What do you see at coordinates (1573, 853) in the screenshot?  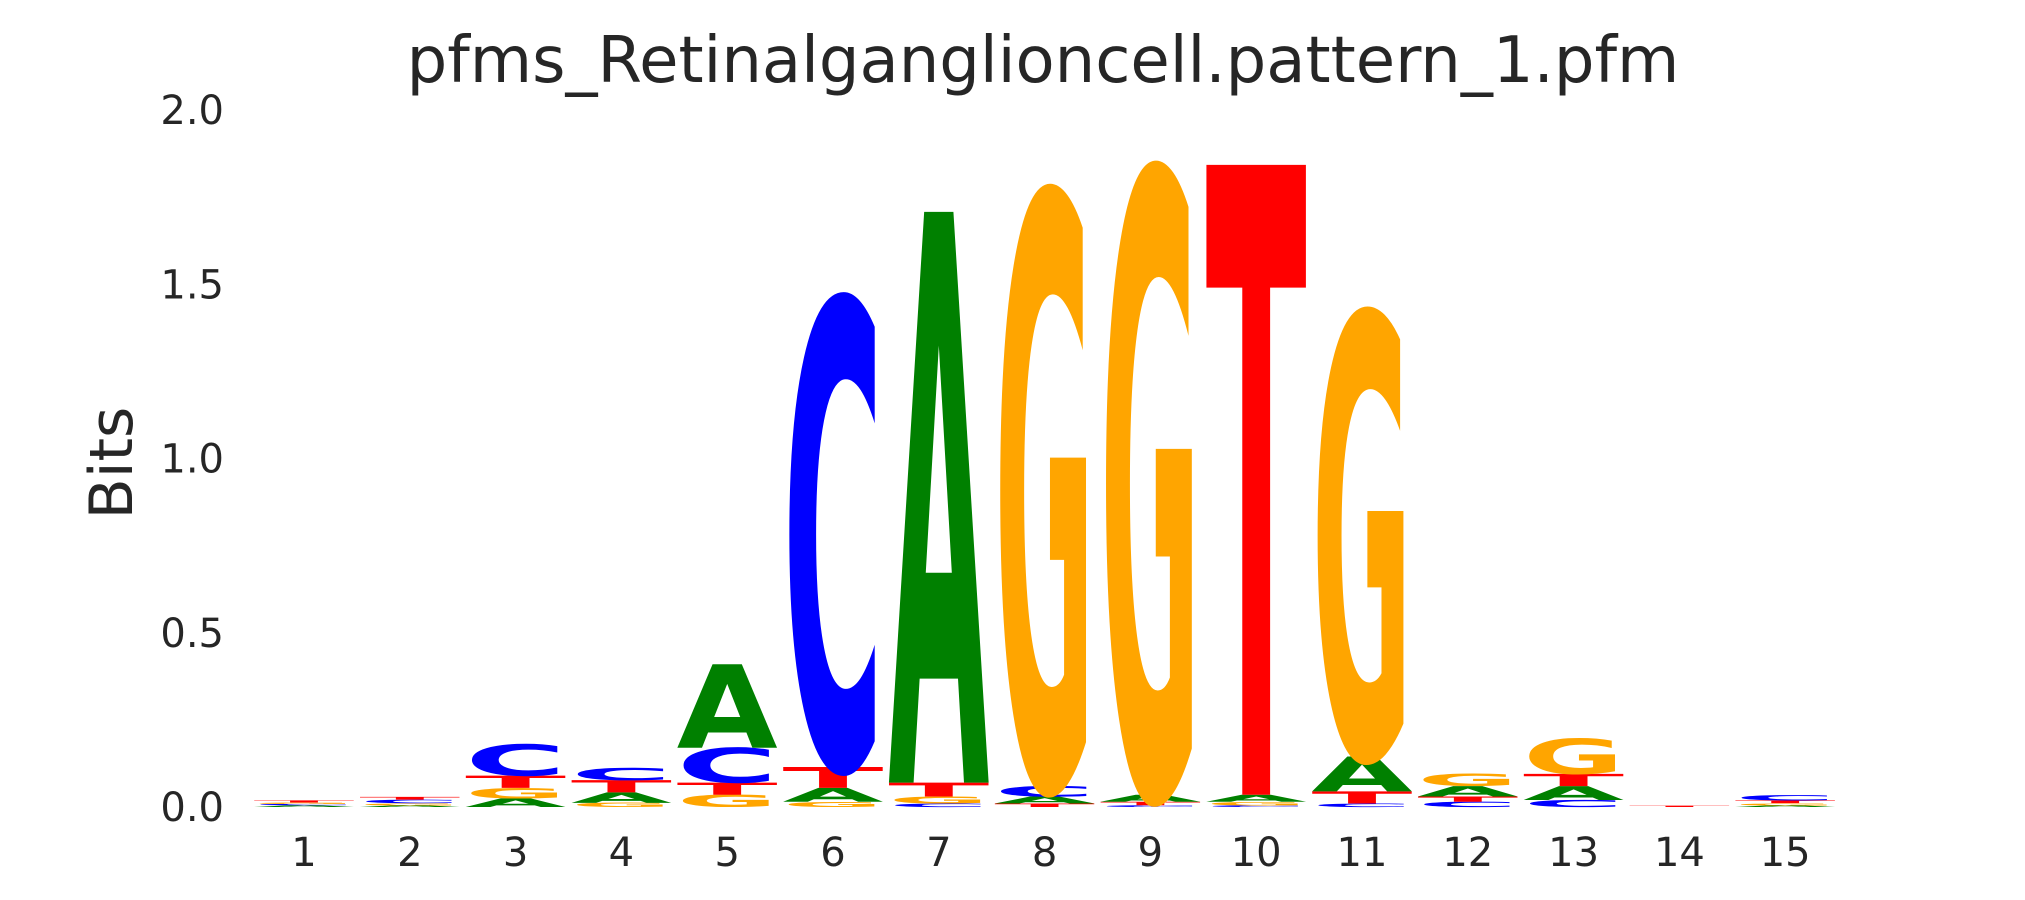 I see `x-tick-label: 13` at bounding box center [1573, 853].